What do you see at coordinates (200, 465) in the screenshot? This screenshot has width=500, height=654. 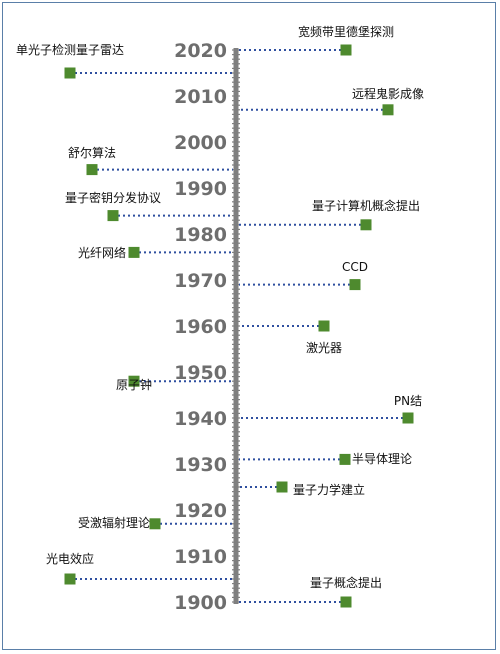 I see `year-label-1930: 1930` at bounding box center [200, 465].